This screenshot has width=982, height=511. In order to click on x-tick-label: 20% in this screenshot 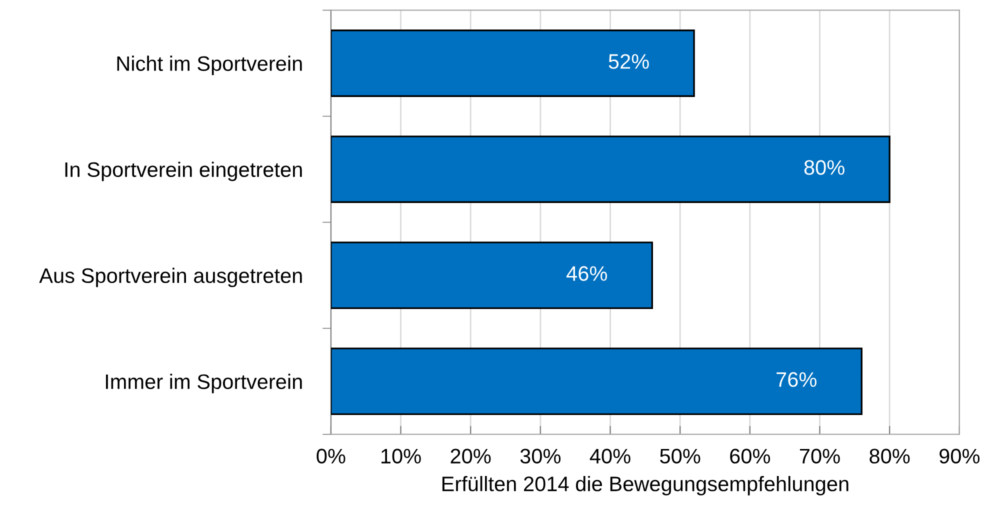, I will do `click(470, 456)`.